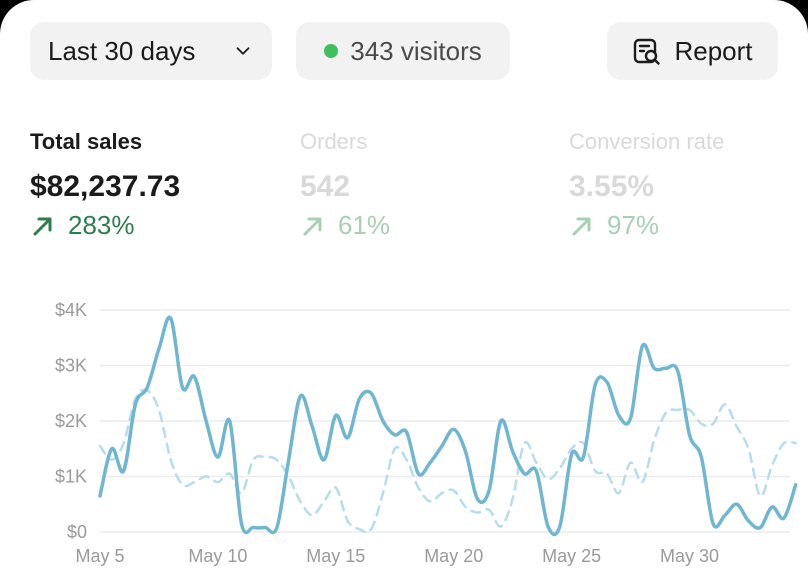 The height and width of the screenshot is (583, 808). I want to click on live-status-dot, so click(331, 51).